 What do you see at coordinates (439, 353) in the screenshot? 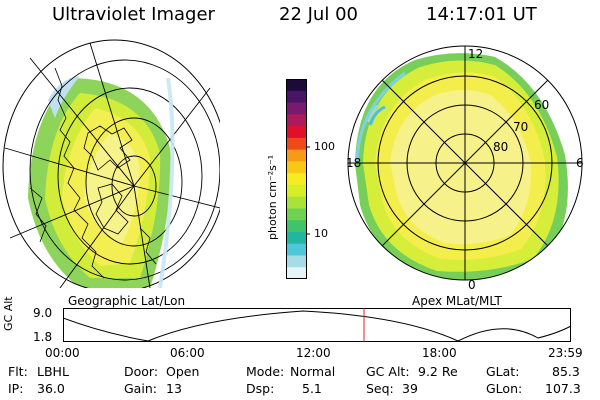
I see `timeline-xtick-3: 18:00` at bounding box center [439, 353].